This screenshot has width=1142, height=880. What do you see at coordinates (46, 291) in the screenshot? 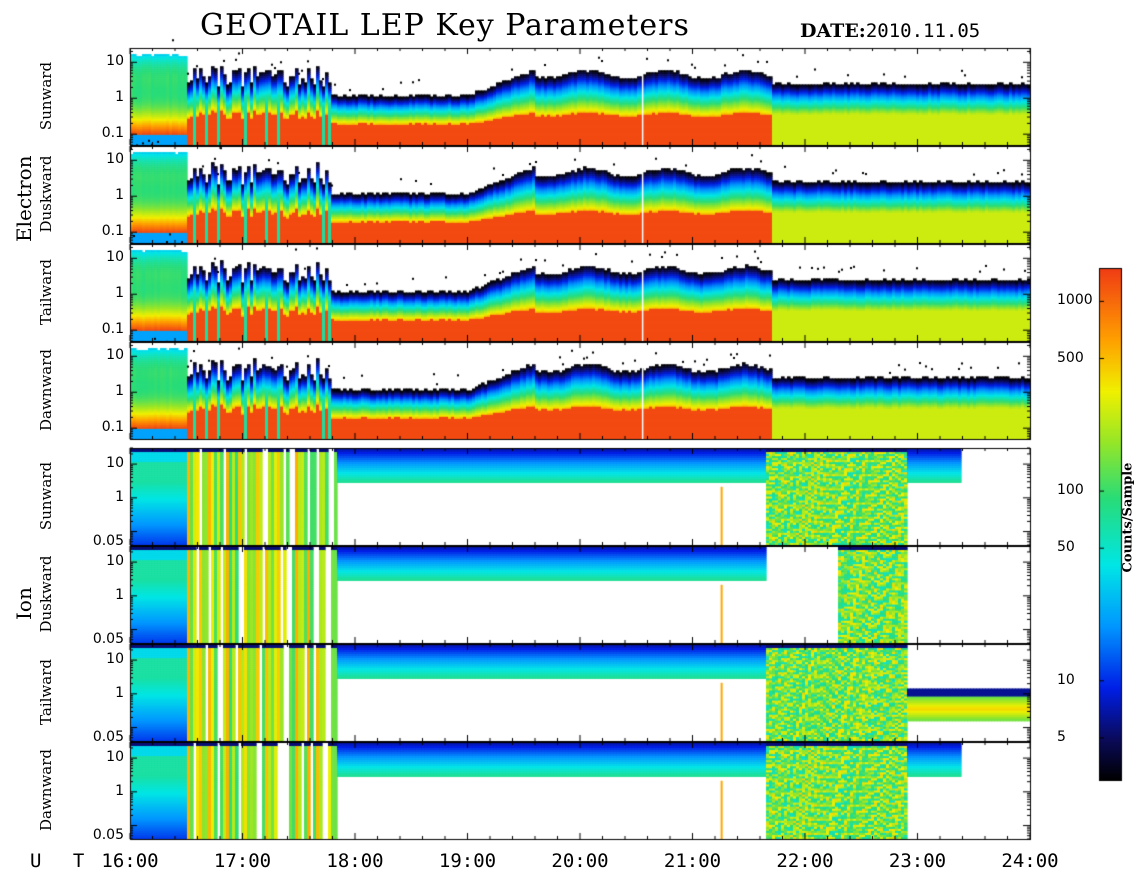
I see `panel-label-electron-tailward: Tailward` at bounding box center [46, 291].